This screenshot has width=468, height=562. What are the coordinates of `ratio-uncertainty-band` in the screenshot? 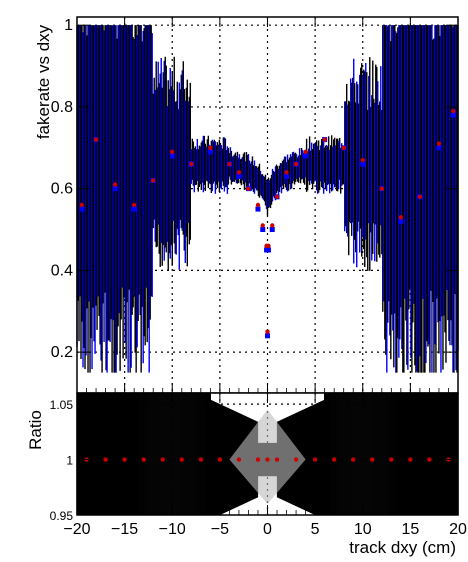 It's located at (267, 456).